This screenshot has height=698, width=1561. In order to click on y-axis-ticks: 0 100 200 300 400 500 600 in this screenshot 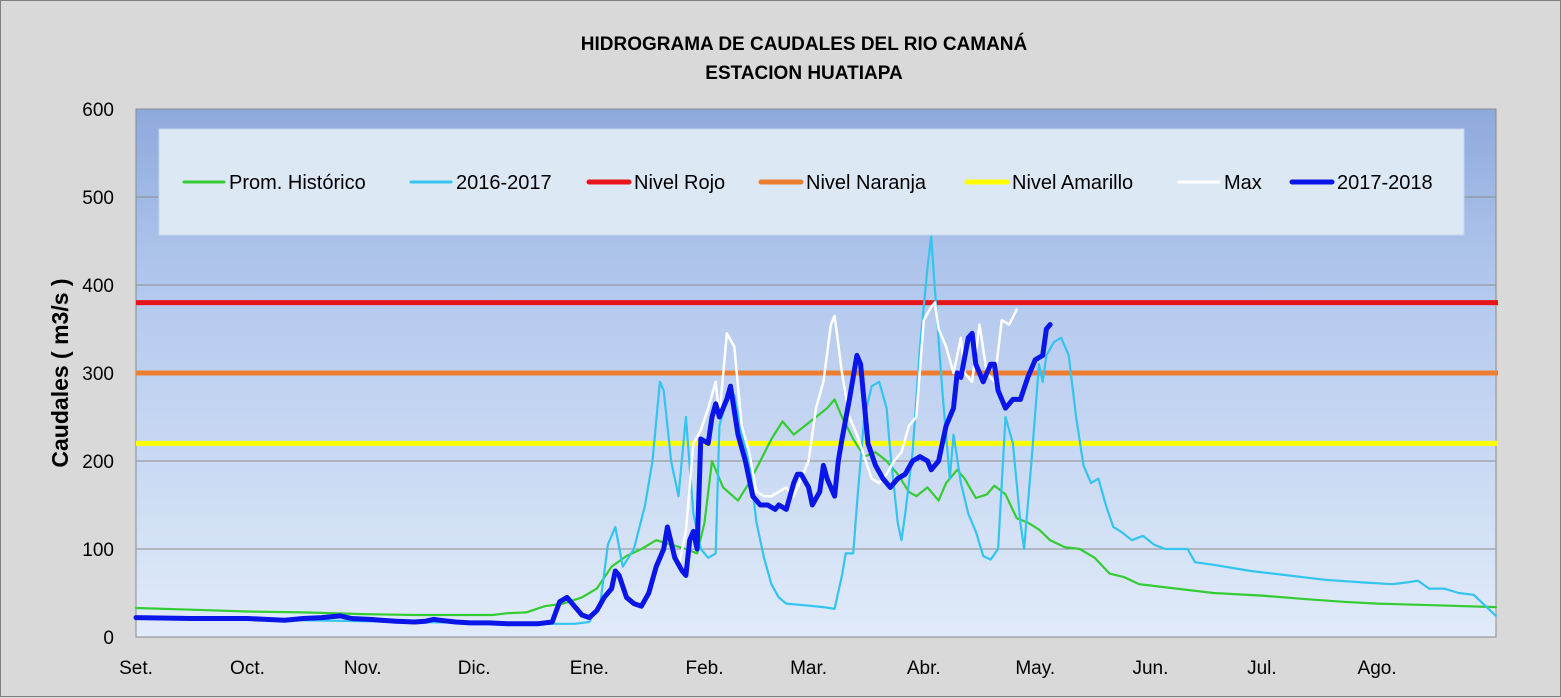, I will do `click(98, 374)`.